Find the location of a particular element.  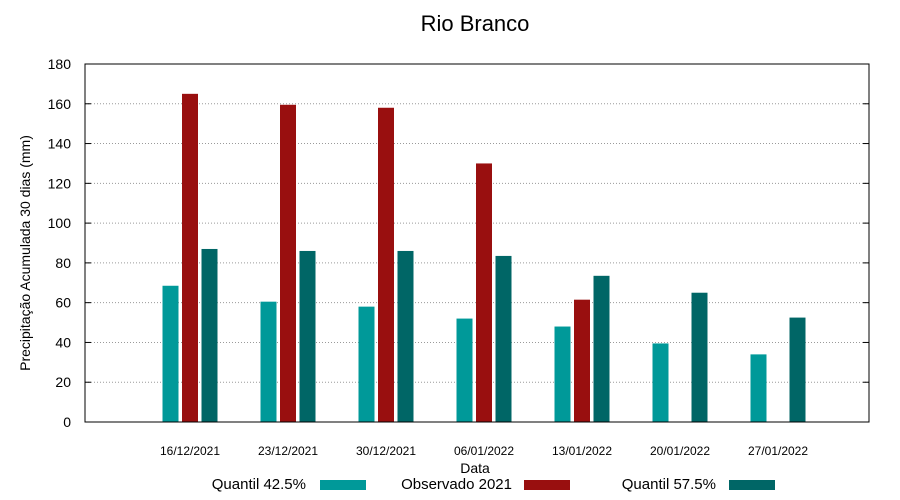

legend-label: Quantil 42.5% is located at coordinates (259, 484).